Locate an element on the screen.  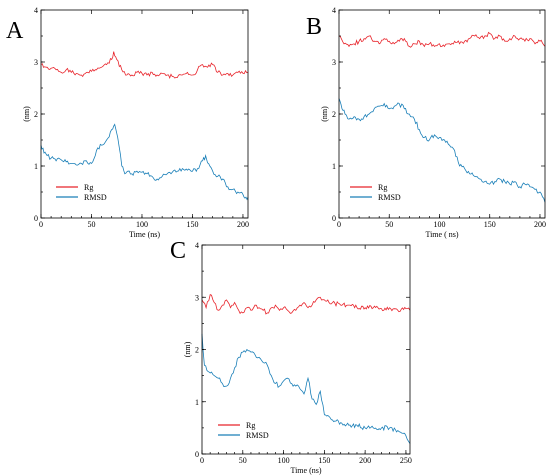
x-axis-label: Time ( ns) is located at coordinates (441, 234).